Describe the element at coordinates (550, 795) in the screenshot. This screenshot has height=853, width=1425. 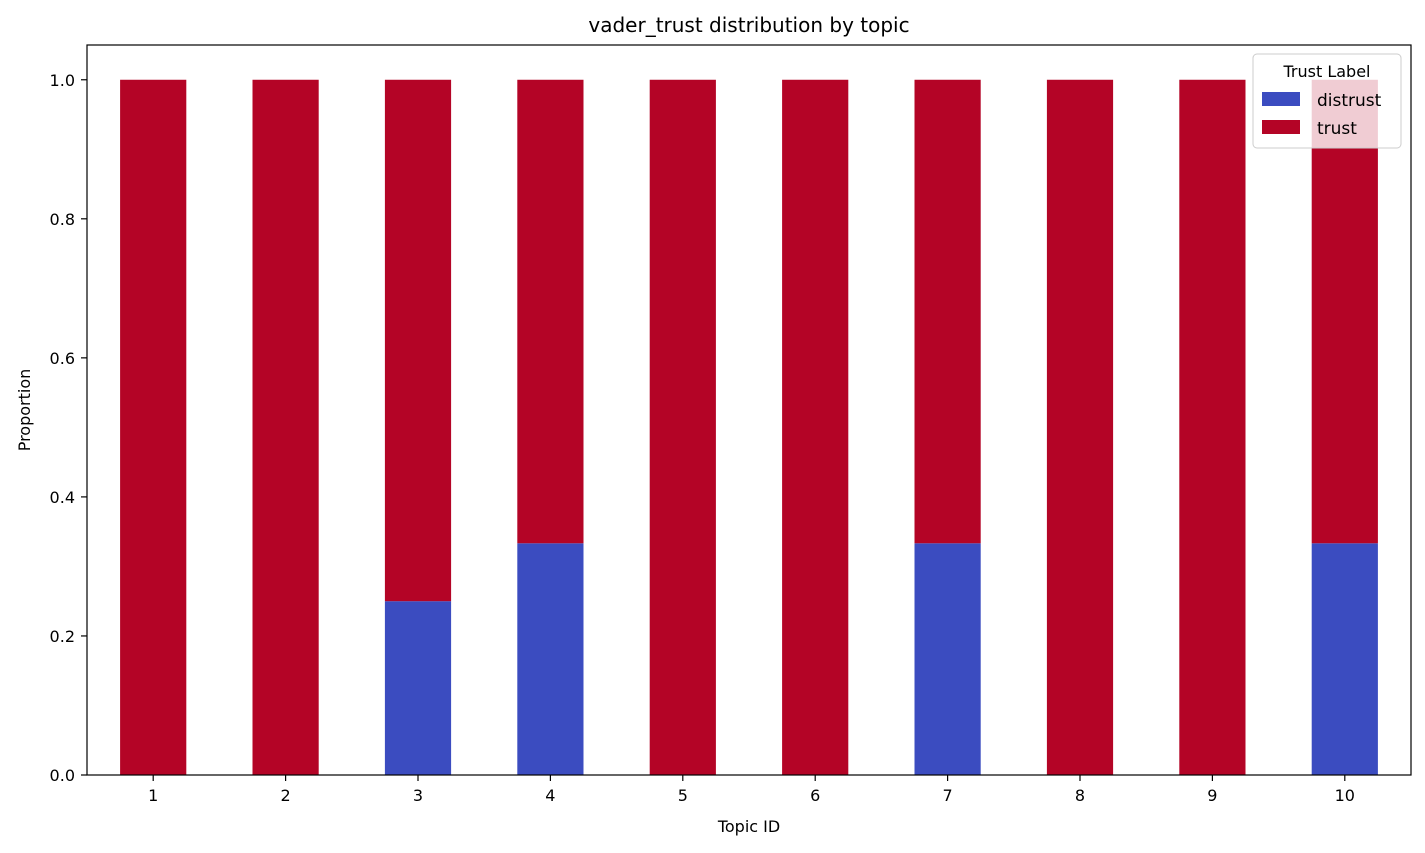
I see `x-tick-label: 4` at that location.